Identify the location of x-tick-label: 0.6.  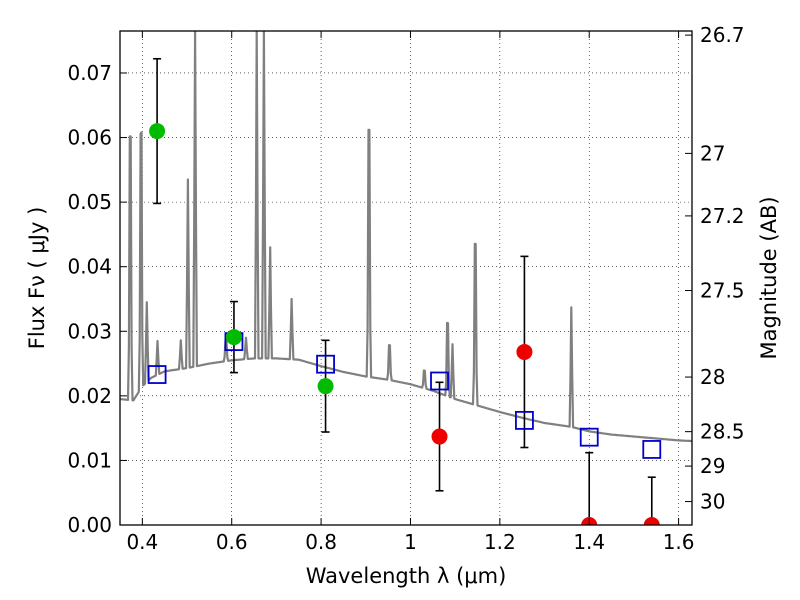
(232, 542).